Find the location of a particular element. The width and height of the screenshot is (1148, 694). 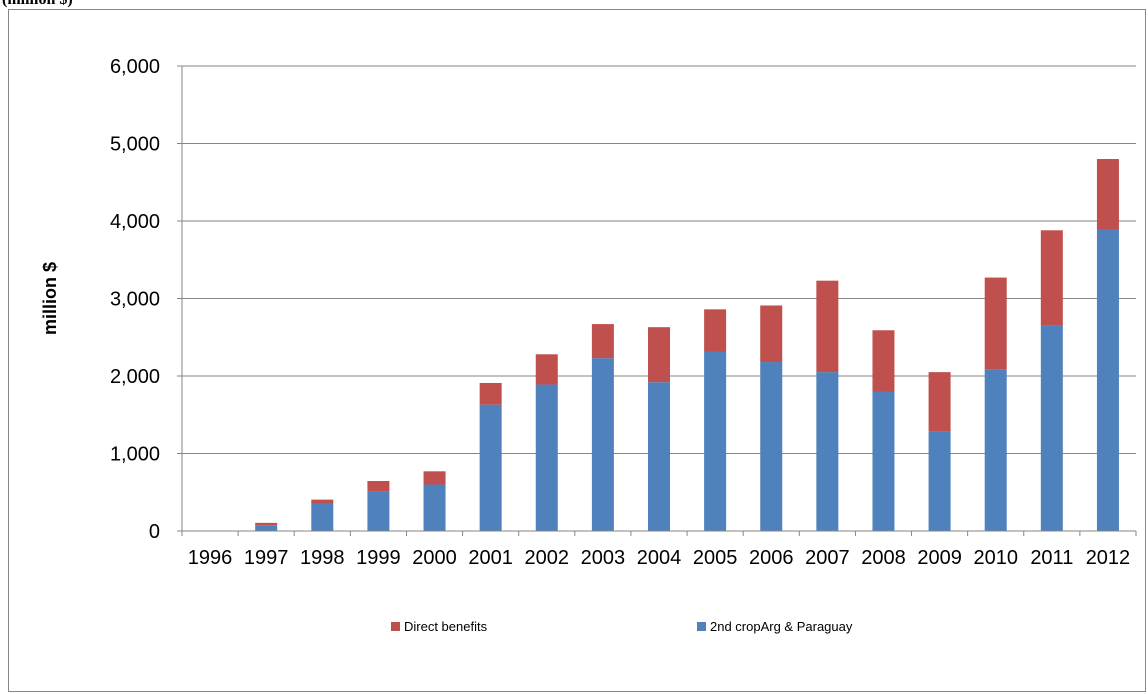

x-tick-label: 2001 is located at coordinates (490, 558).